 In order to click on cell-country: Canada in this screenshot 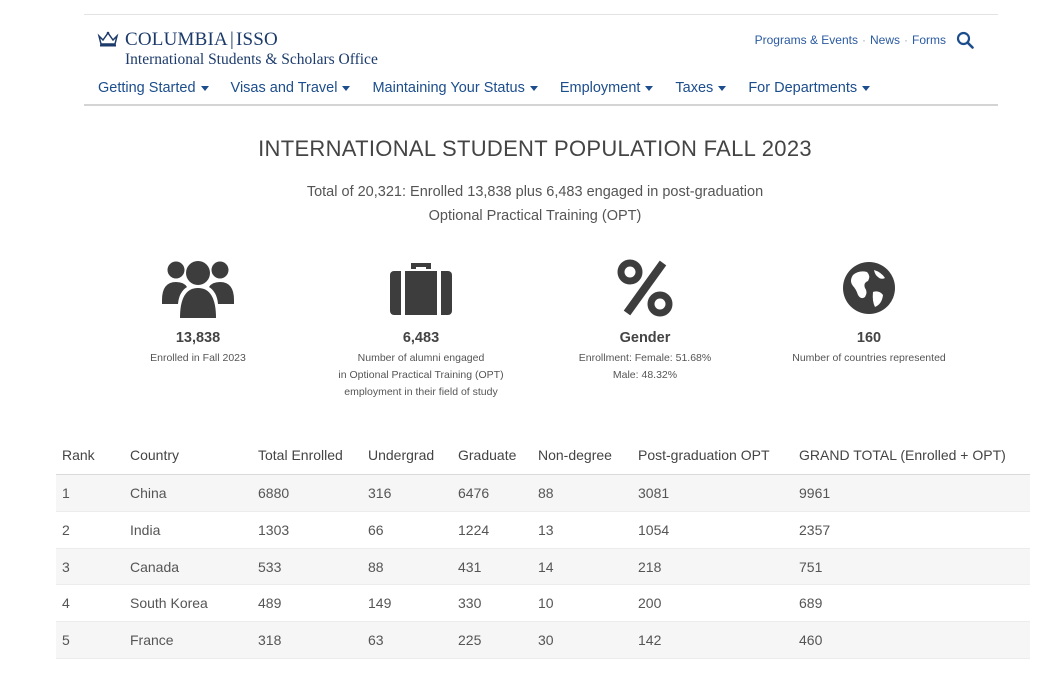, I will do `click(155, 566)`.